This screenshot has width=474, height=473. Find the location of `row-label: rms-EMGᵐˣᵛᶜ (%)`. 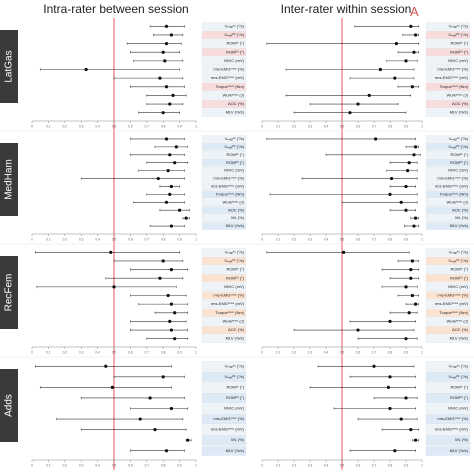

row-label: rms-EMGᵐˣᵛᶜ (%) is located at coordinates (452, 178).